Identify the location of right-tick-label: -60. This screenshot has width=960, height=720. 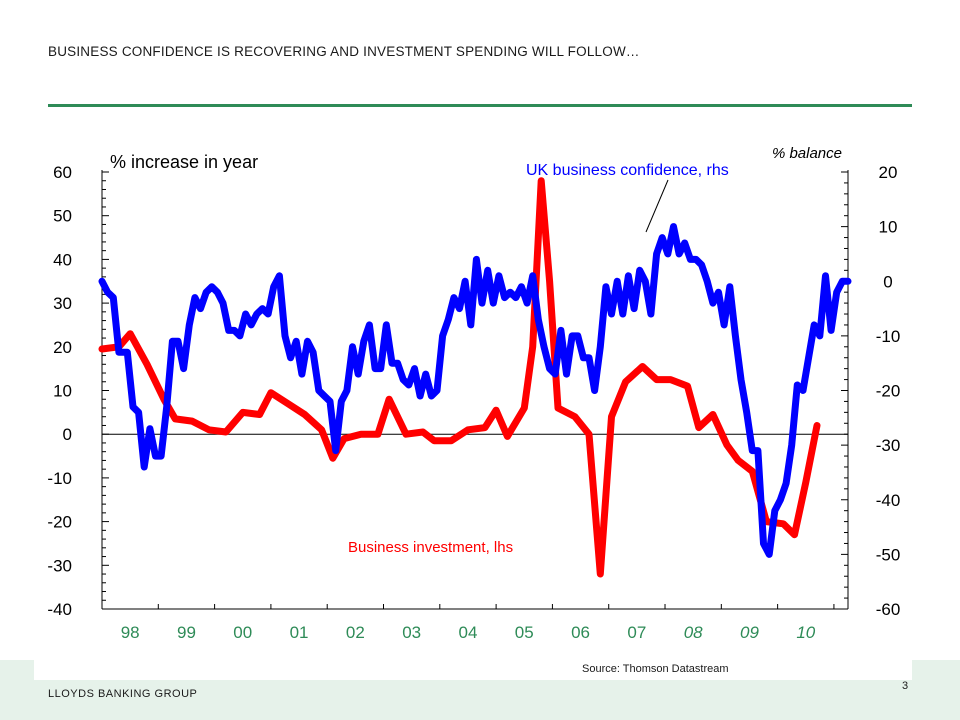
(888, 609).